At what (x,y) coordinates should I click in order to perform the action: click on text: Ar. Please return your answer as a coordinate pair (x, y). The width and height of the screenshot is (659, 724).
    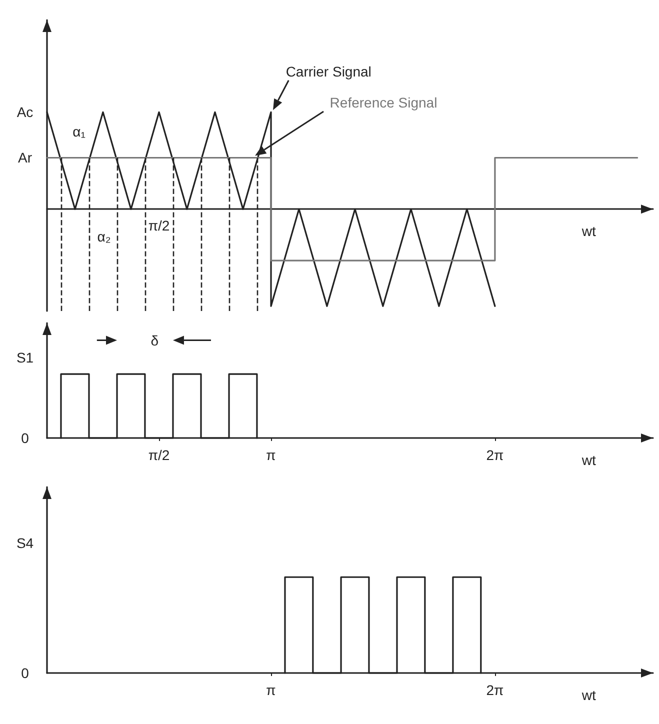
    Looking at the image, I should click on (25, 158).